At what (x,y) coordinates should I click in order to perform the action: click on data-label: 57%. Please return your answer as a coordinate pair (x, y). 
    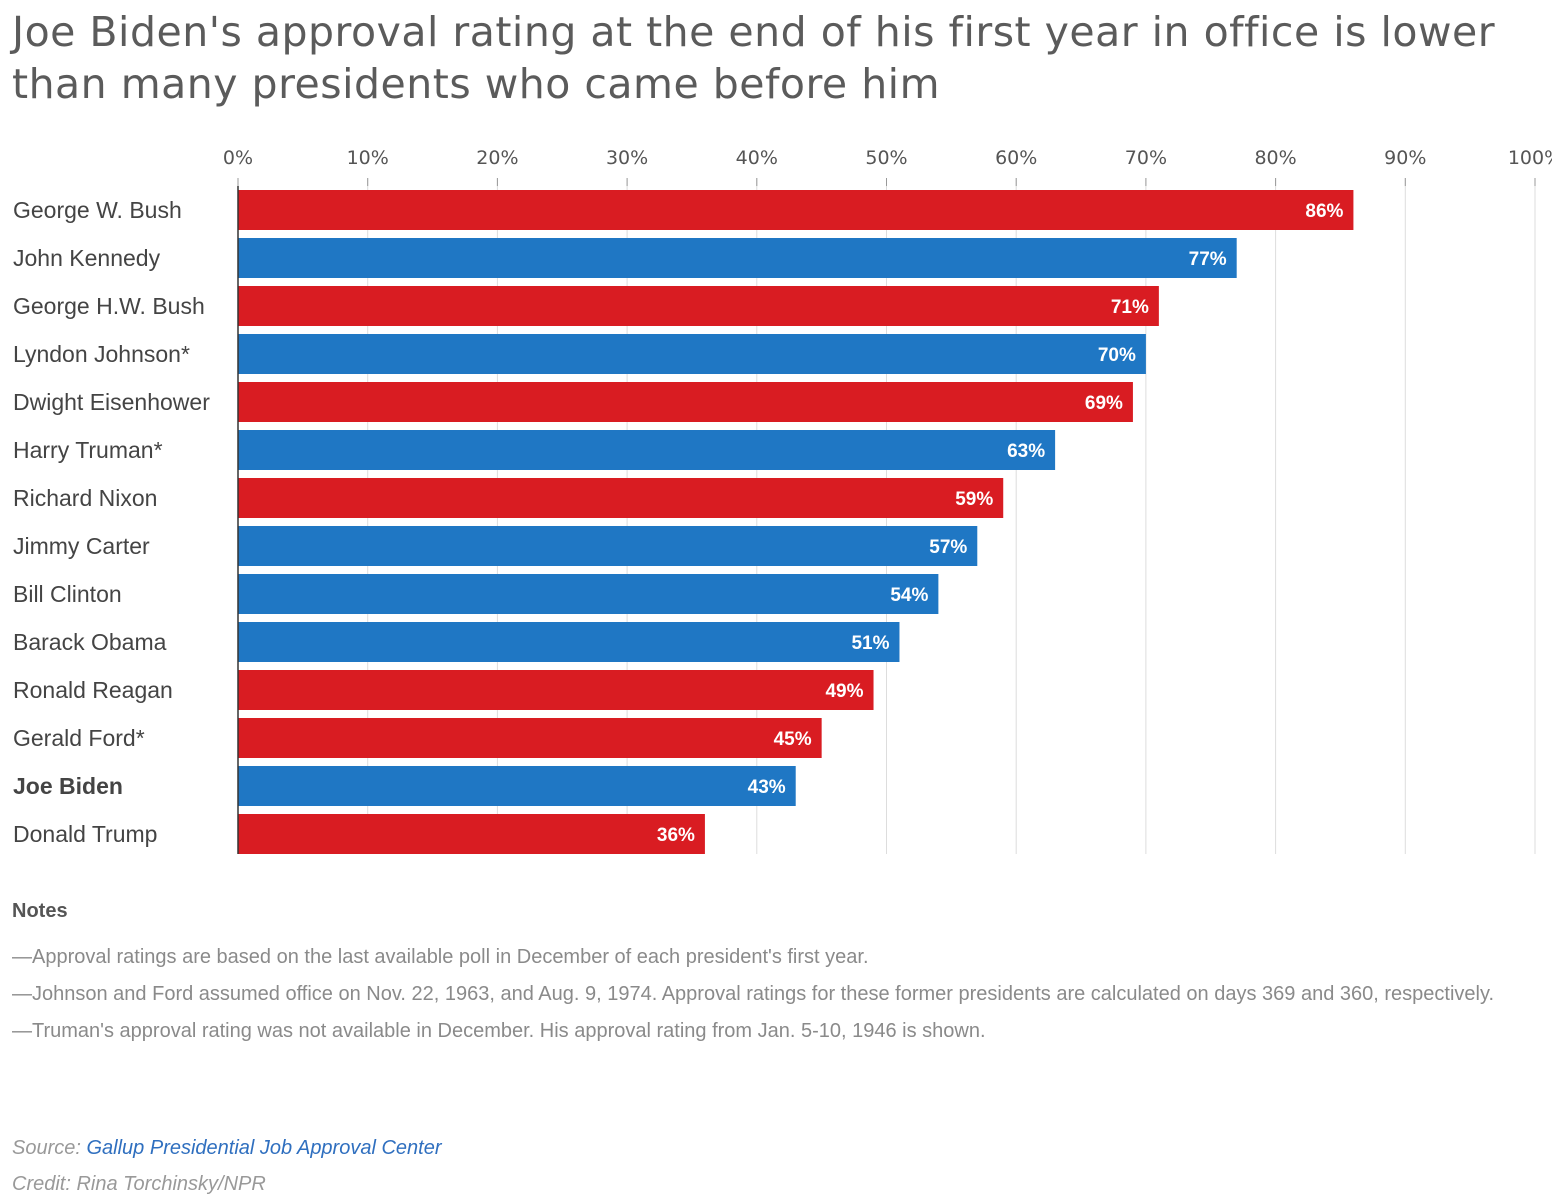
    Looking at the image, I should click on (948, 547).